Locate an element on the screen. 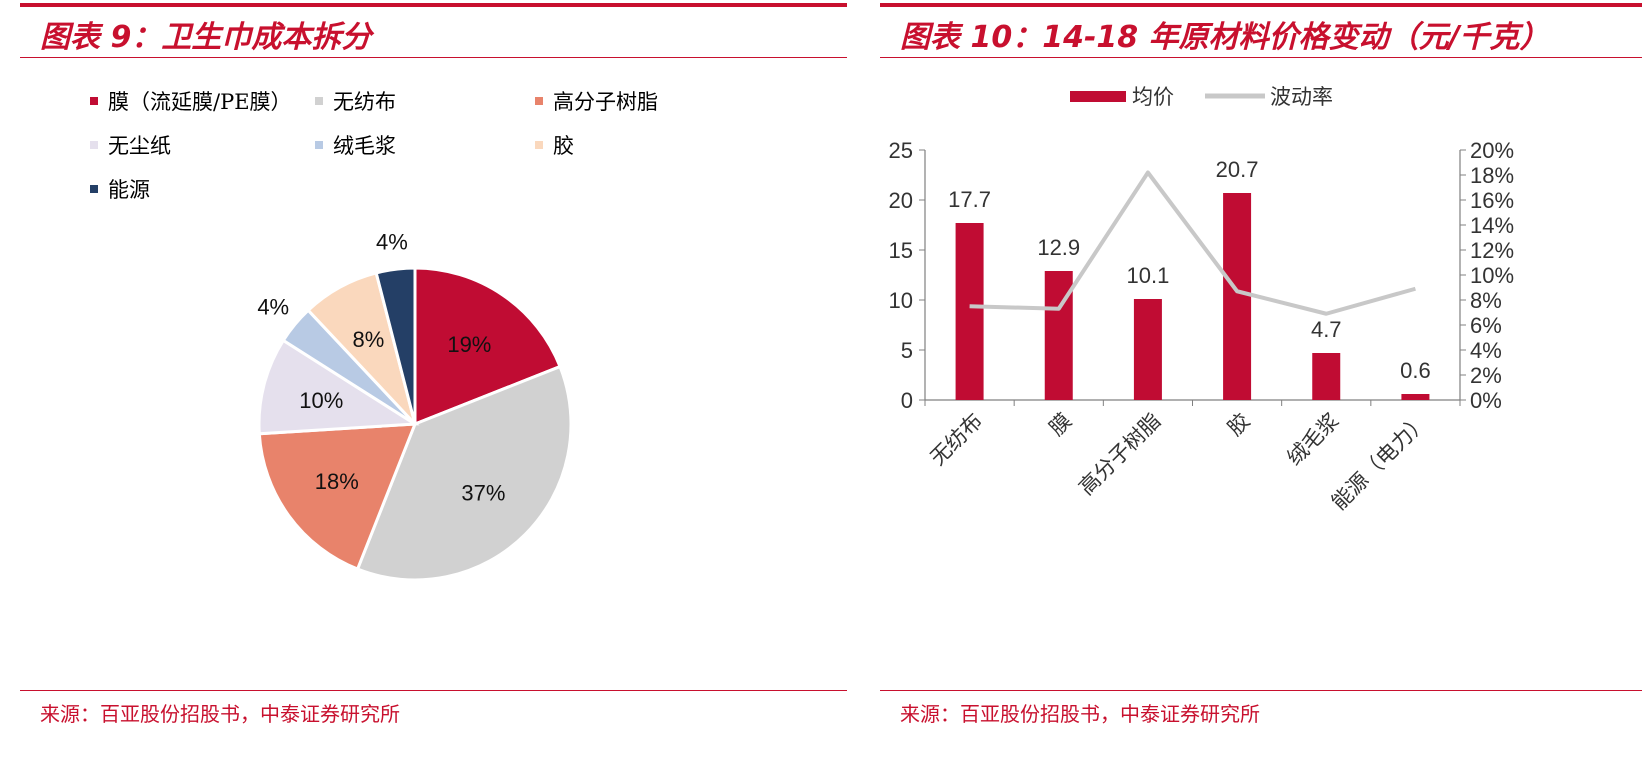  legend-label: 波动率 is located at coordinates (1301, 97).